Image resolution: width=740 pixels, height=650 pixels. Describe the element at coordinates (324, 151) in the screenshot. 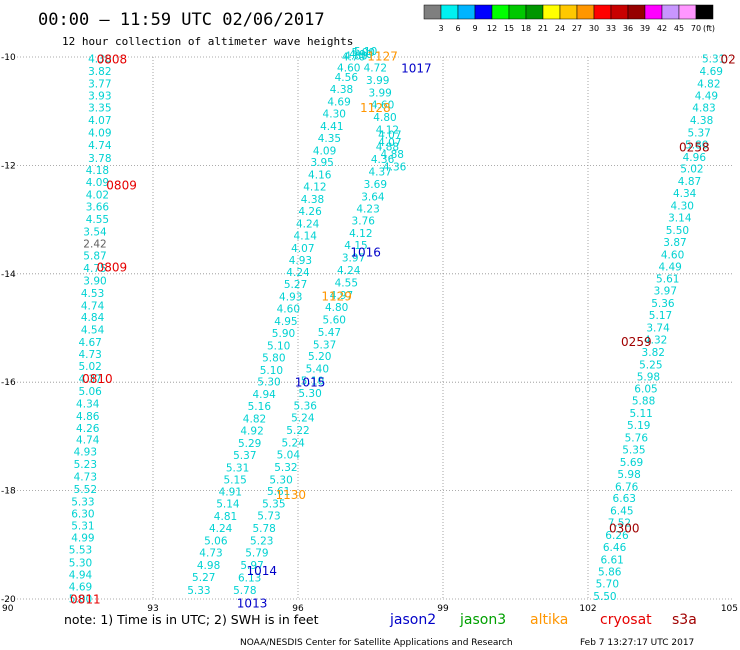

I see `wave-height-value: 4.09` at that location.